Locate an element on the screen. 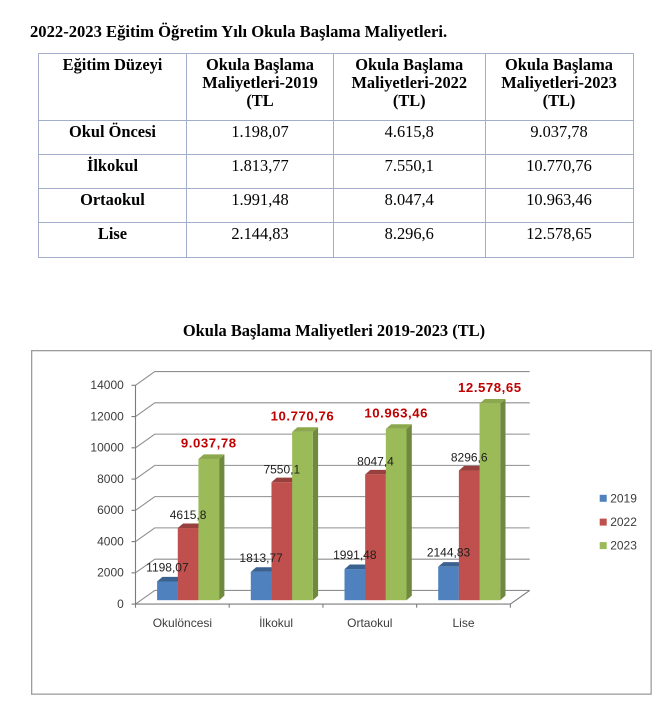  svg-text: 1198,07 is located at coordinates (167, 567).